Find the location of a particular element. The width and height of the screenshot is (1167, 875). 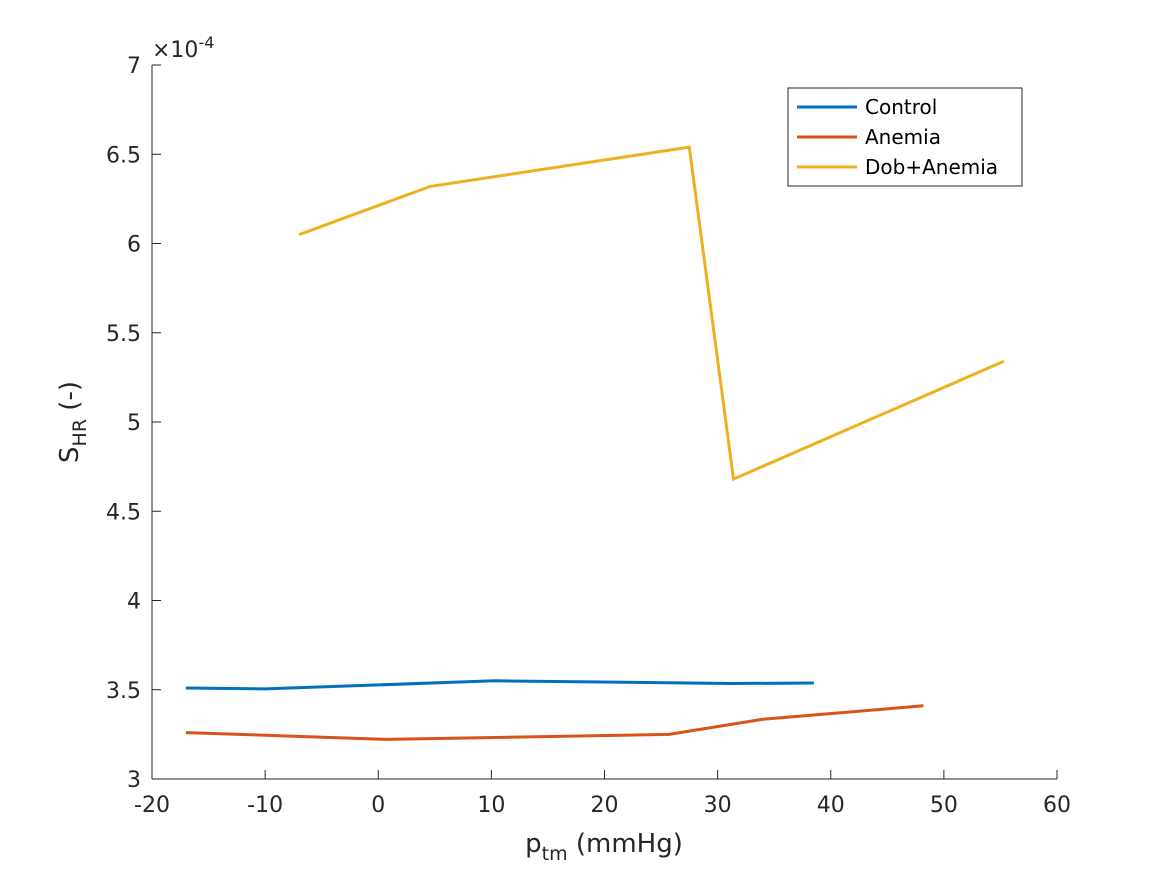

x-tick-label: -20 is located at coordinates (152, 805).